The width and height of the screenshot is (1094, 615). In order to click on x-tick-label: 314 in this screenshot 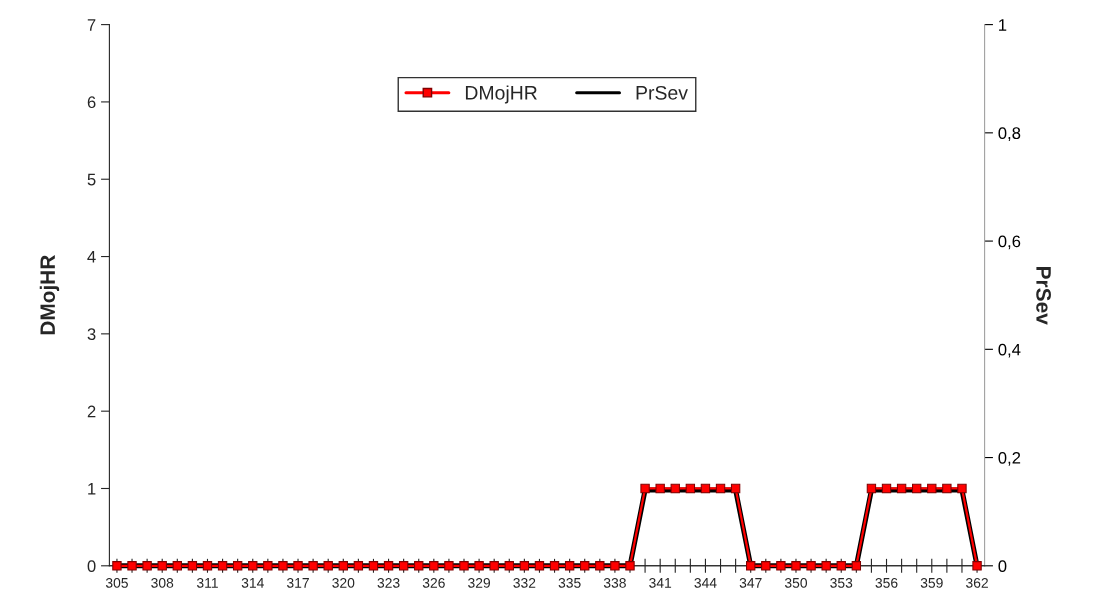, I will do `click(252, 582)`.